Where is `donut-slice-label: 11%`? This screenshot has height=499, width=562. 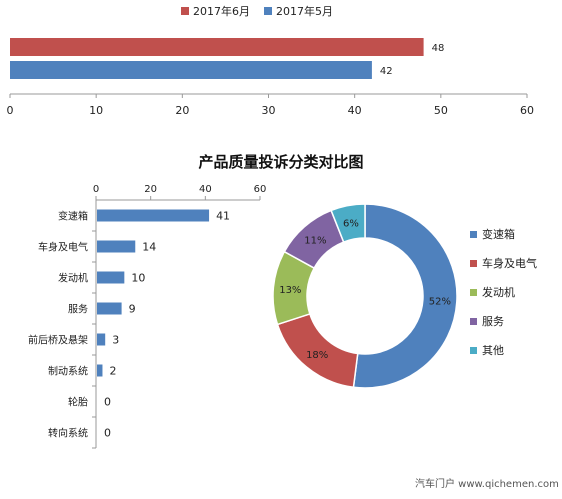 donut-slice-label: 11% is located at coordinates (315, 241).